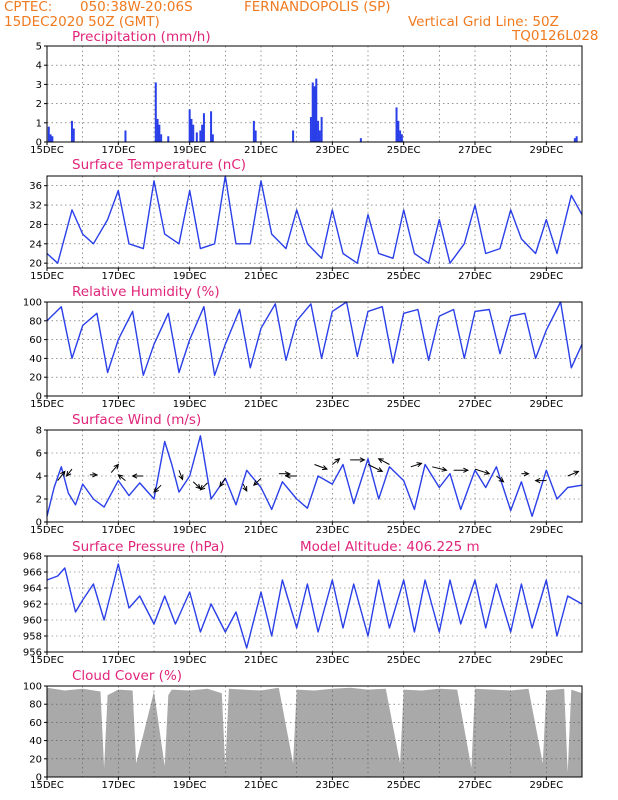  What do you see at coordinates (35, 206) in the screenshot?
I see `y-tick-label: 32` at bounding box center [35, 206].